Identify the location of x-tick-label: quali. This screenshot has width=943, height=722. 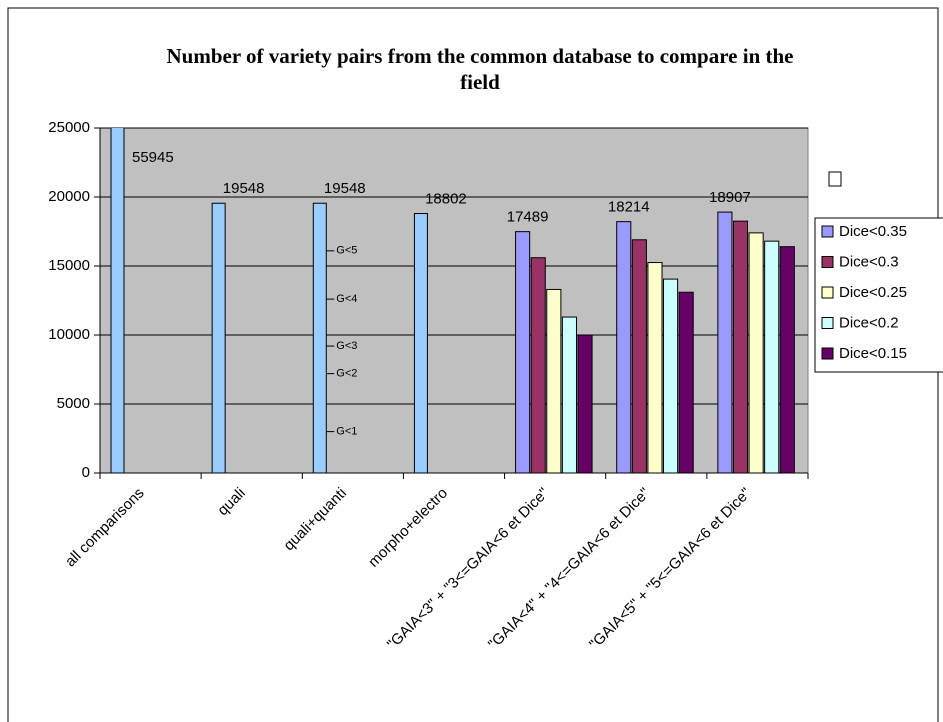
(231, 502).